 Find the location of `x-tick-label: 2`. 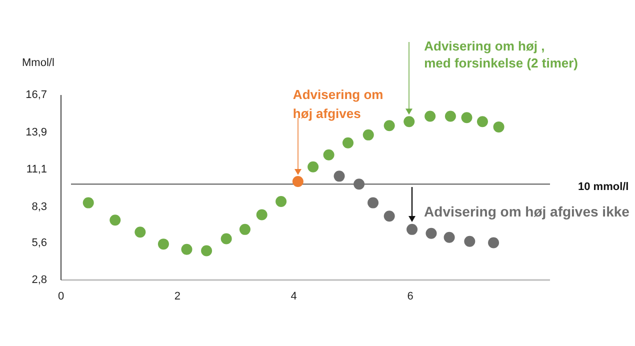

x-tick-label: 2 is located at coordinates (177, 296).